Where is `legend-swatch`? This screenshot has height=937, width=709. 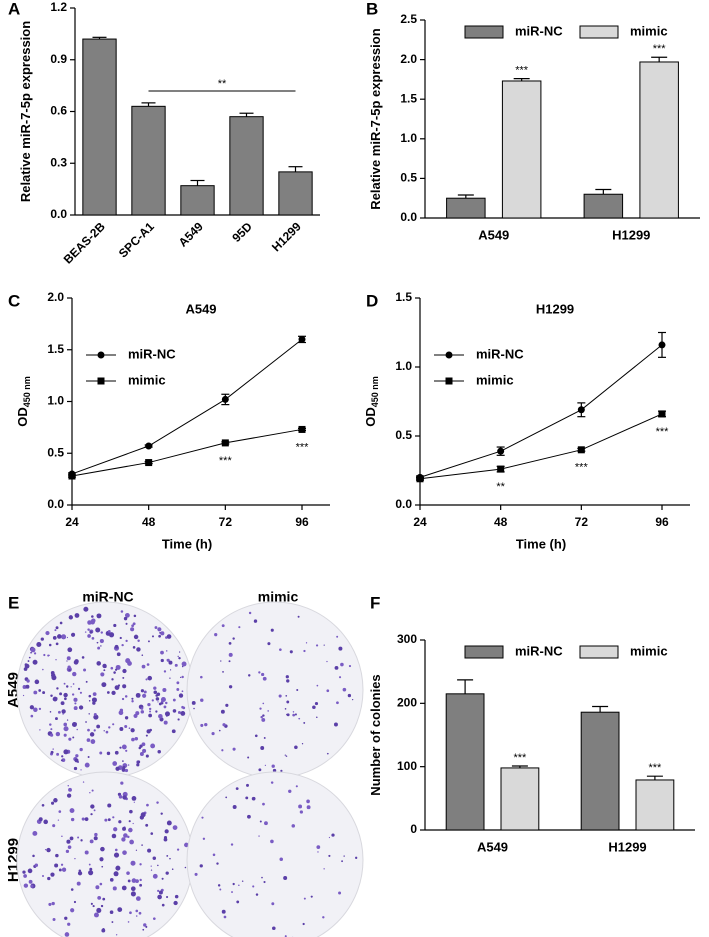 legend-swatch is located at coordinates (484, 32).